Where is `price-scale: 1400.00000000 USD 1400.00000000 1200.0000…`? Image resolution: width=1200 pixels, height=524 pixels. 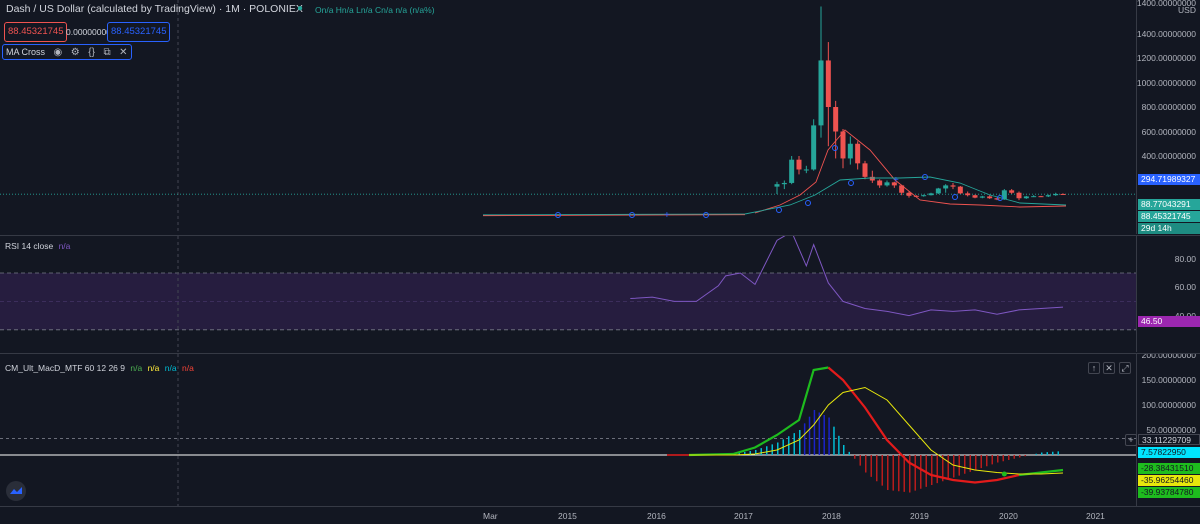
price-scale: 1400.00000000 USD 1400.00000000 1200.0000… is located at coordinates (1168, 117).